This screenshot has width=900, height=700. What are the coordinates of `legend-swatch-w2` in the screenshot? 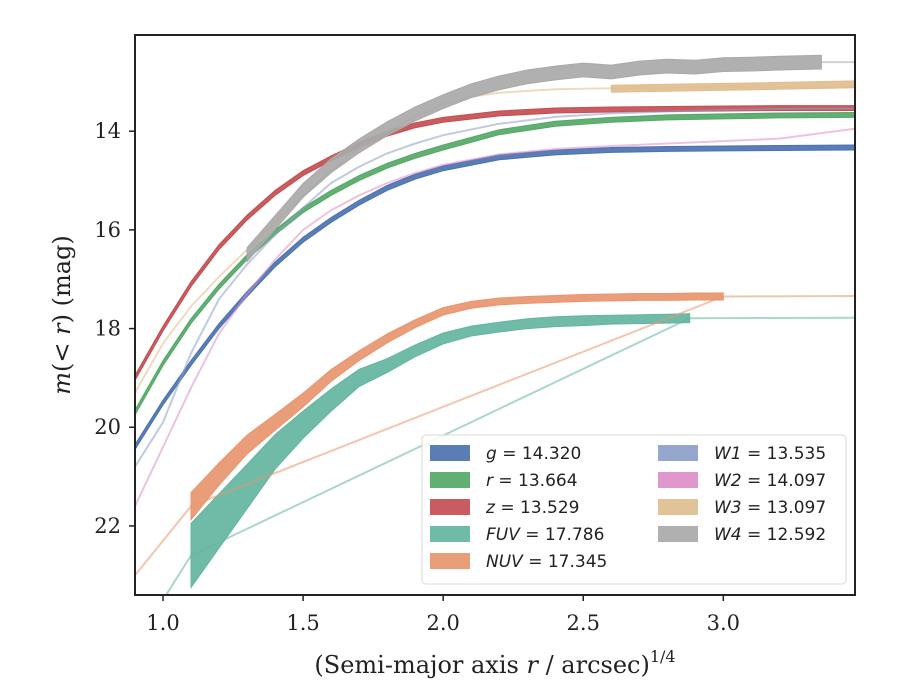 It's located at (678, 480).